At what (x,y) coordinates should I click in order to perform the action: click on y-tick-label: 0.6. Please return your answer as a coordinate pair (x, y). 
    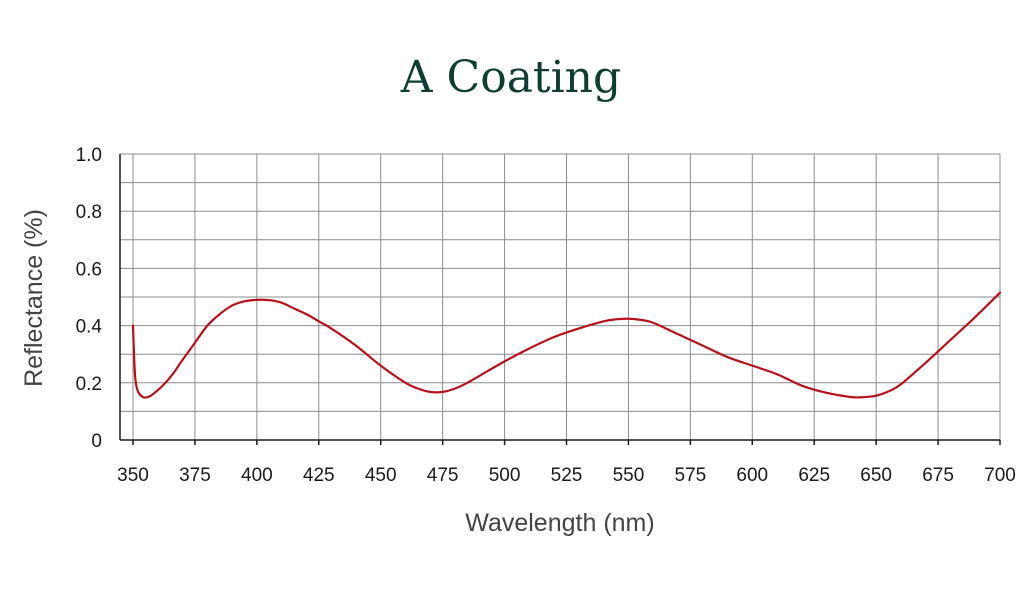
    Looking at the image, I should click on (89, 269).